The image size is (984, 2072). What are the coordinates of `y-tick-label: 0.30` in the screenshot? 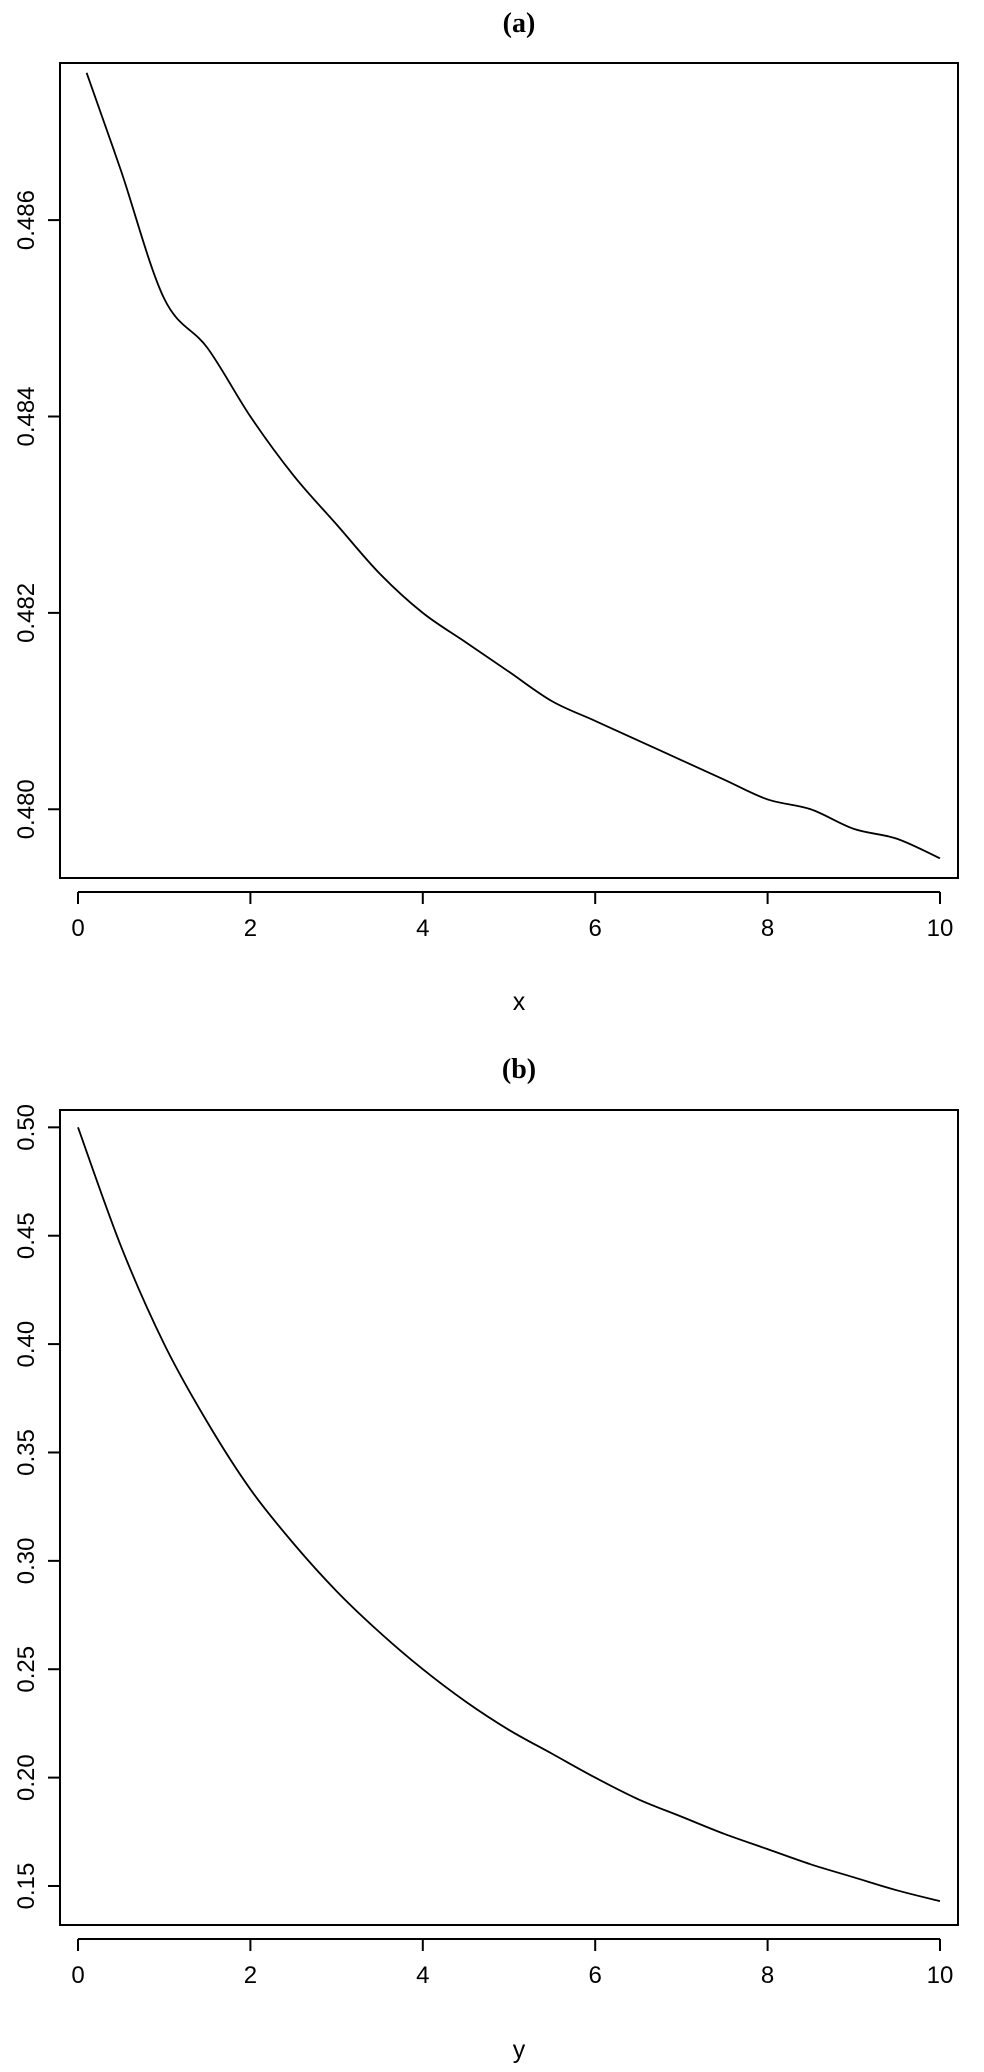 It's located at (26, 1560).